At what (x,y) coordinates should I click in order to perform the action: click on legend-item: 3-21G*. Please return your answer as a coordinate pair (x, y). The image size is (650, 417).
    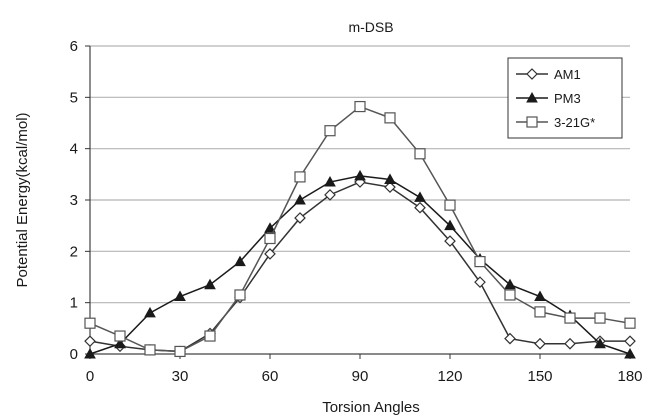
    Looking at the image, I should click on (555, 122).